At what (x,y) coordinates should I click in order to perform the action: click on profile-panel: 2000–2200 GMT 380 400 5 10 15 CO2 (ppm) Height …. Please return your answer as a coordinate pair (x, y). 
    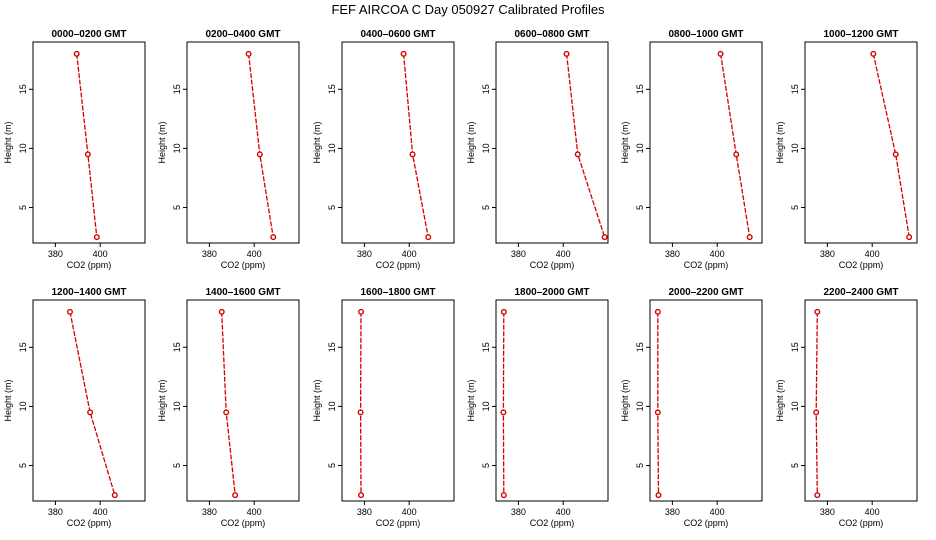
    Looking at the image, I should click on (691, 407).